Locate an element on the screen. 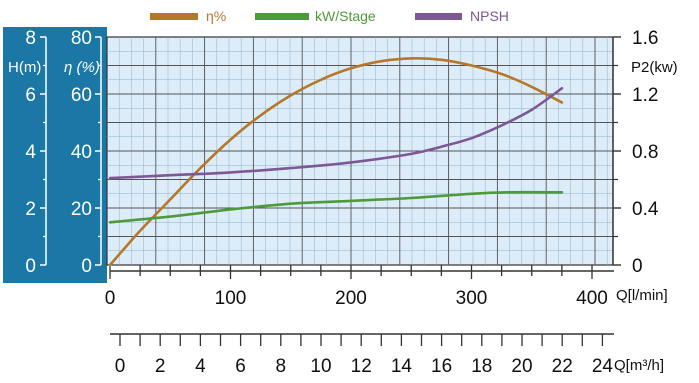  legend-label: η% is located at coordinates (216, 16).